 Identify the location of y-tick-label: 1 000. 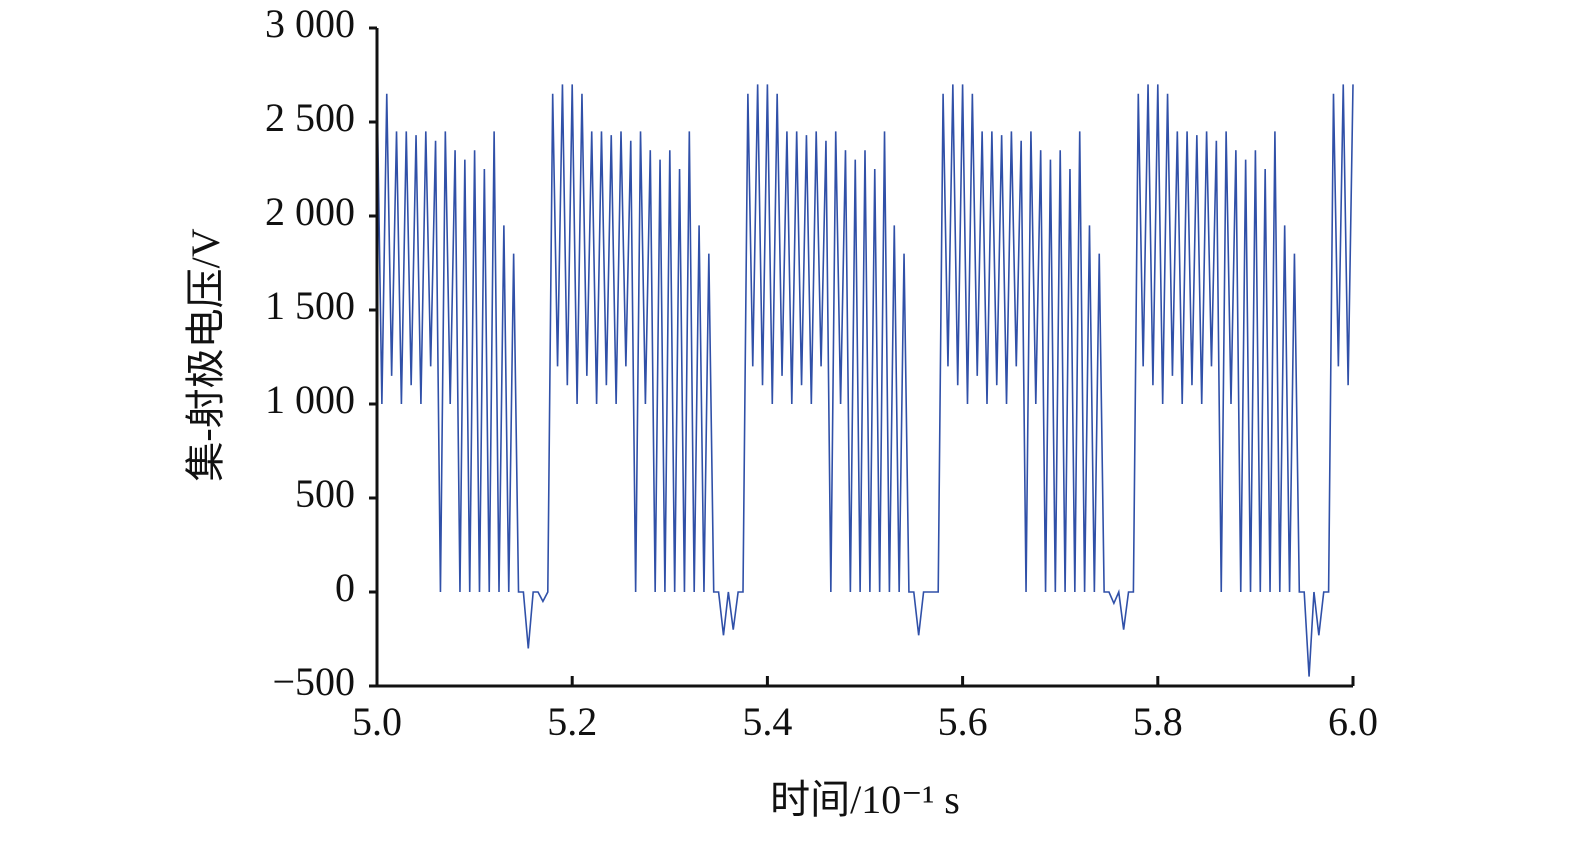
(310, 399).